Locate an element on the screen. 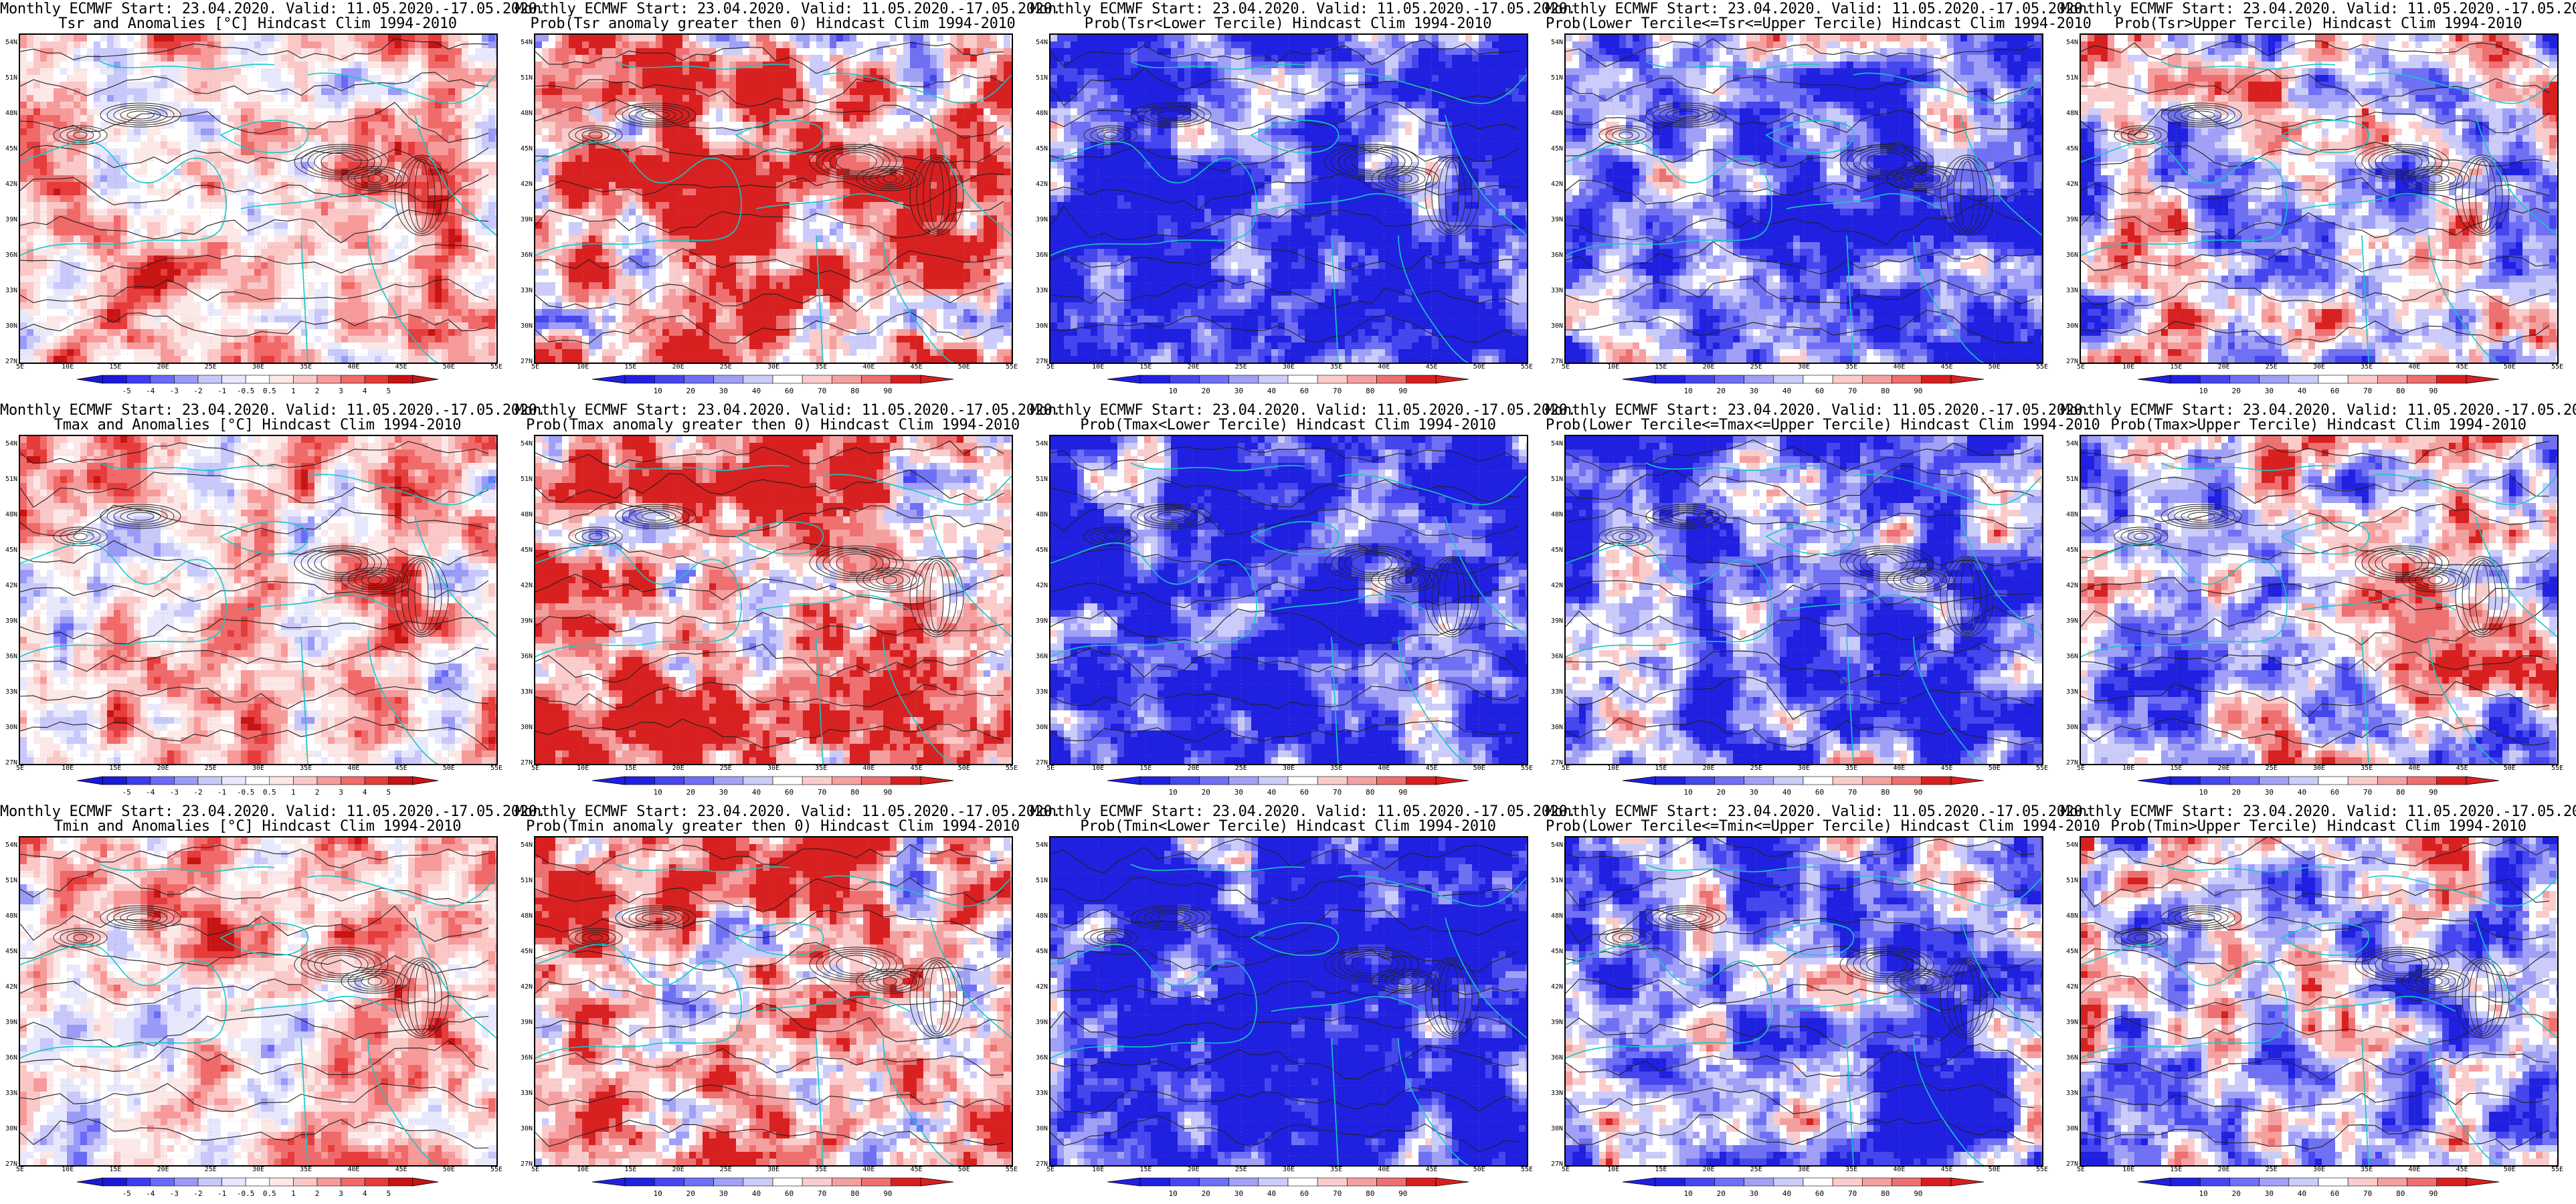 The image size is (2576, 1204). lon-tick-label: 45E is located at coordinates (1432, 768).